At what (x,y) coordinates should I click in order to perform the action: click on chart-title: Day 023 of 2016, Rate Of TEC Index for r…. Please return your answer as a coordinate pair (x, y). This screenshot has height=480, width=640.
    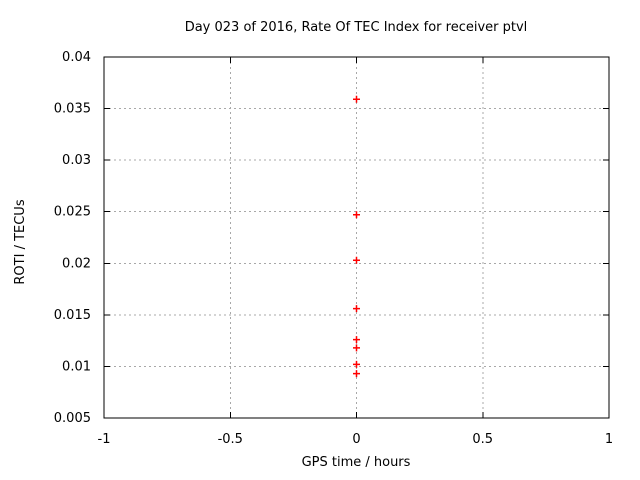
    Looking at the image, I should click on (356, 27).